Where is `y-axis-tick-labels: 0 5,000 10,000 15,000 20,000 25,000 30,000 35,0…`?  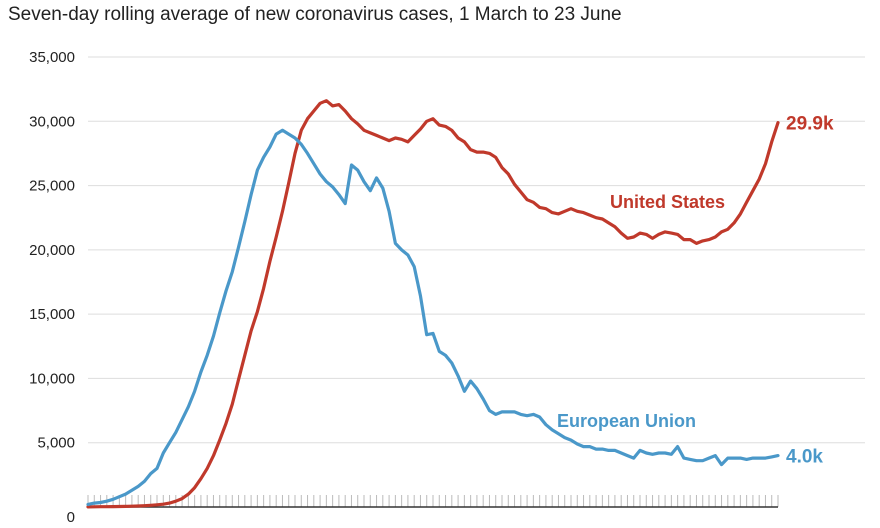
y-axis-tick-labels: 0 5,000 10,000 15,000 20,000 25,000 30,000 35,0… is located at coordinates (52, 287).